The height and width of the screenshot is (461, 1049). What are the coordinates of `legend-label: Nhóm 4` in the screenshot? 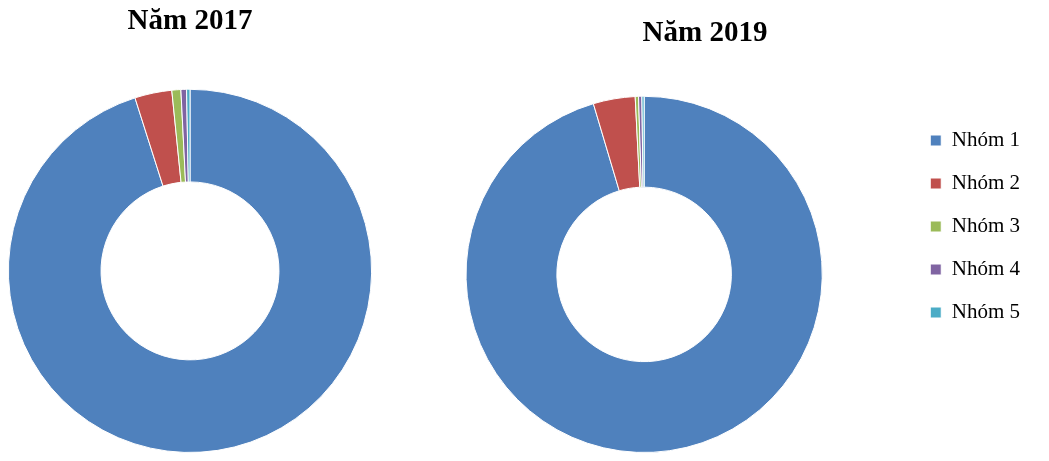 It's located at (986, 268).